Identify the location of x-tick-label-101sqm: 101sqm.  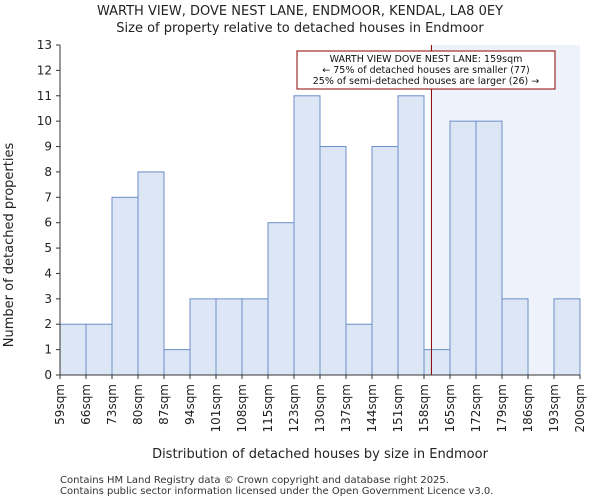
(216, 408).